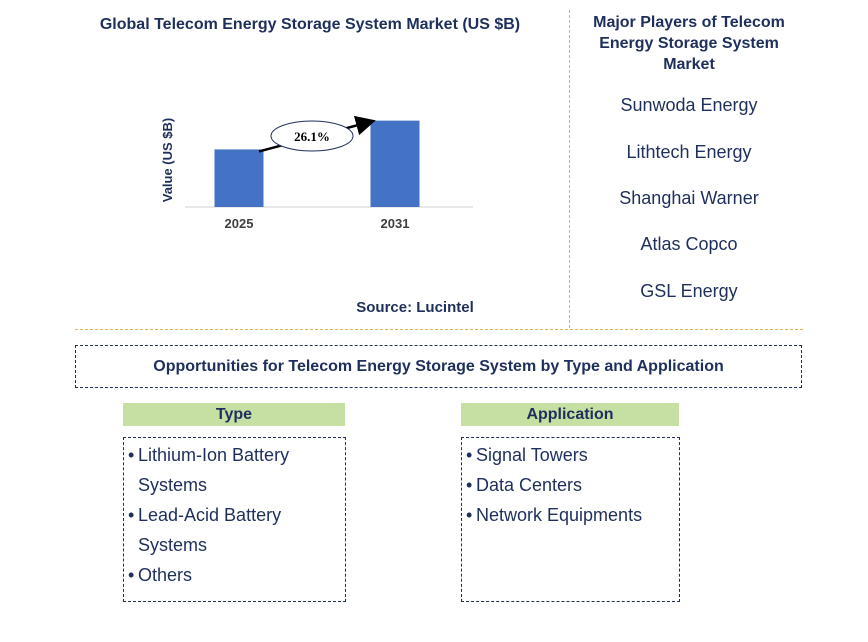 This screenshot has width=868, height=642. I want to click on player-item: Sunwoda Energy, so click(689, 105).